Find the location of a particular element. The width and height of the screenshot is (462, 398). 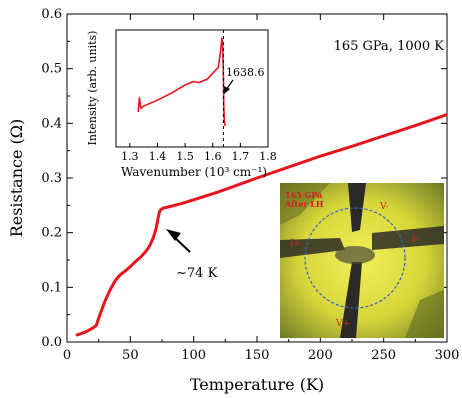

photo-caption-pressure: 165 GPa is located at coordinates (303, 195).